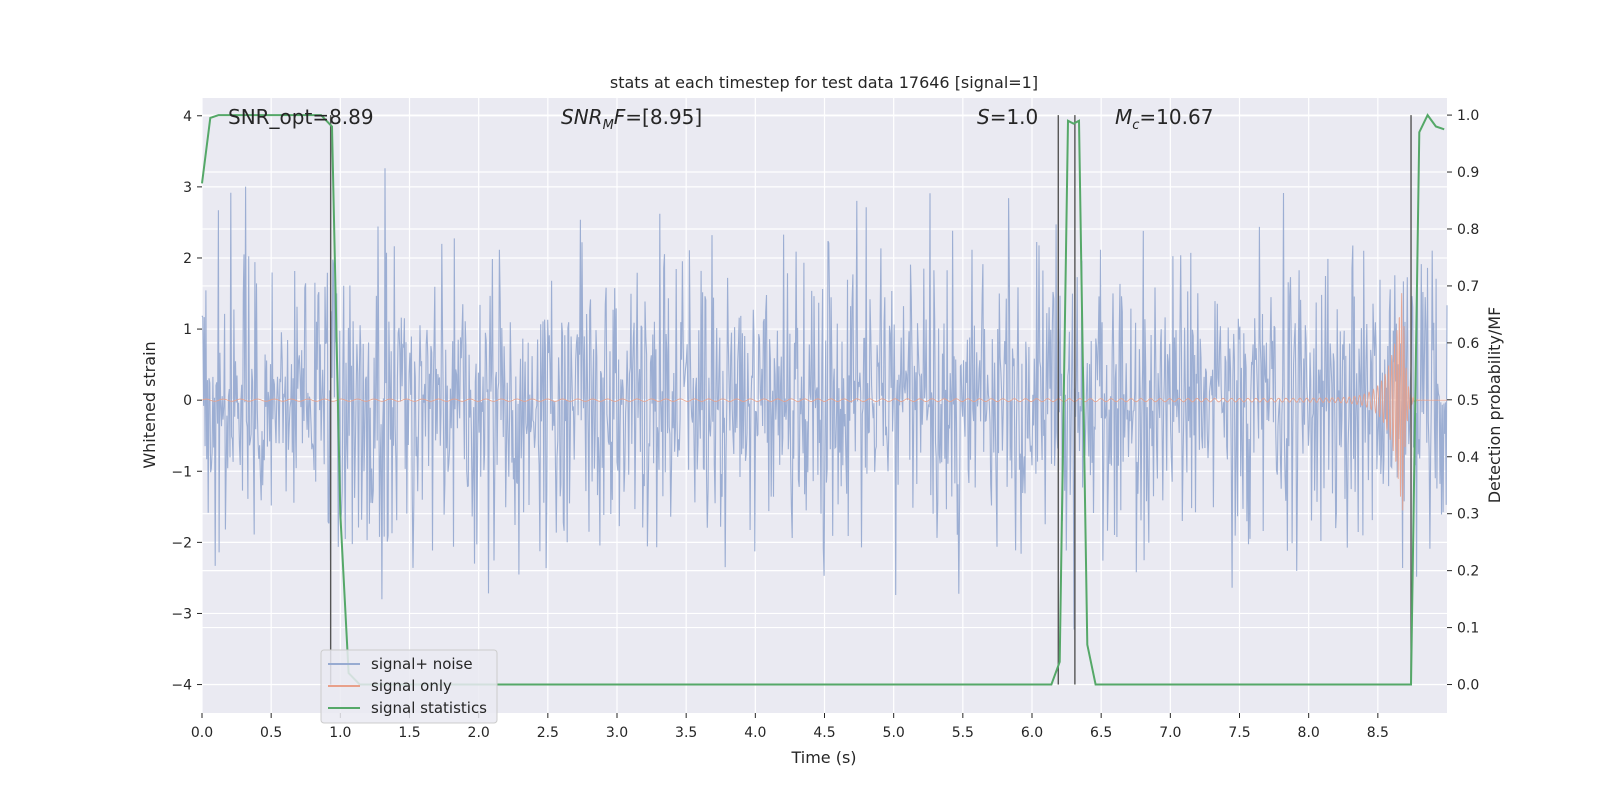 Image resolution: width=1600 pixels, height=804 pixels. I want to click on y-left-tick-label: 2, so click(187, 259).